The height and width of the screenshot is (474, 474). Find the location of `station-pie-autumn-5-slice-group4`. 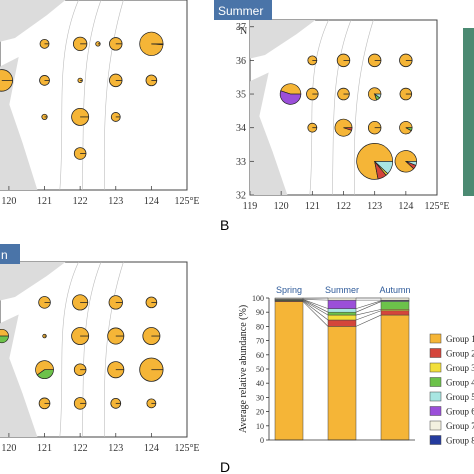

station-pie-autumn-5-slice-group4 is located at coordinates (4, 339).